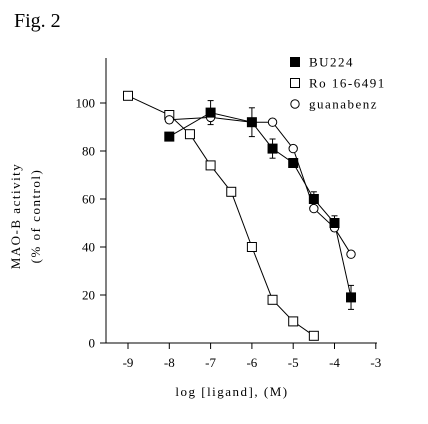 The image size is (428, 424). I want to click on legend: BU224 Ro 16-6491 guanabenz, so click(338, 83).